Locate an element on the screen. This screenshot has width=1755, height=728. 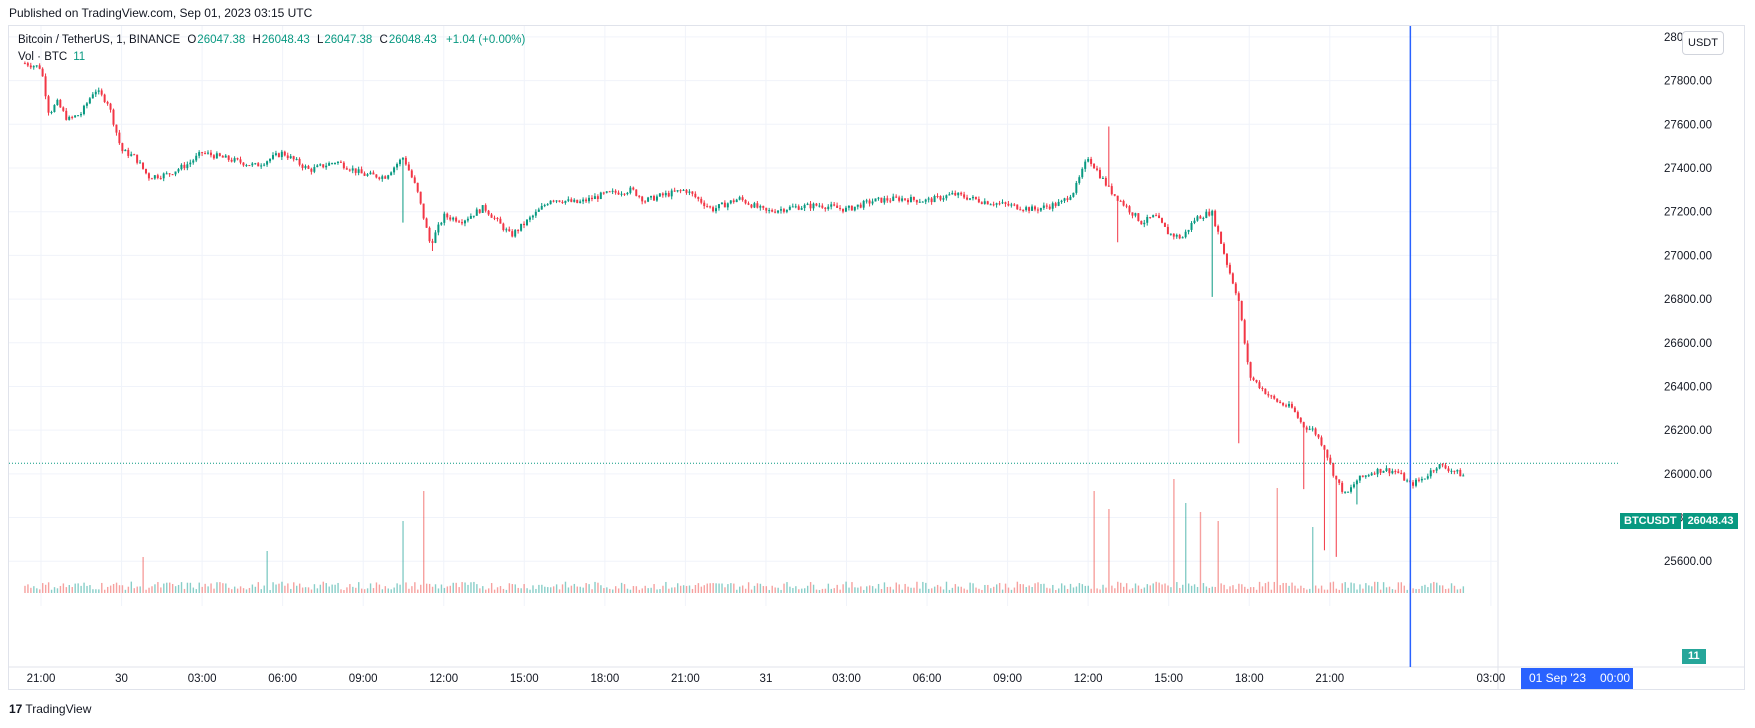
high-value: 26048.43 is located at coordinates (285, 40).